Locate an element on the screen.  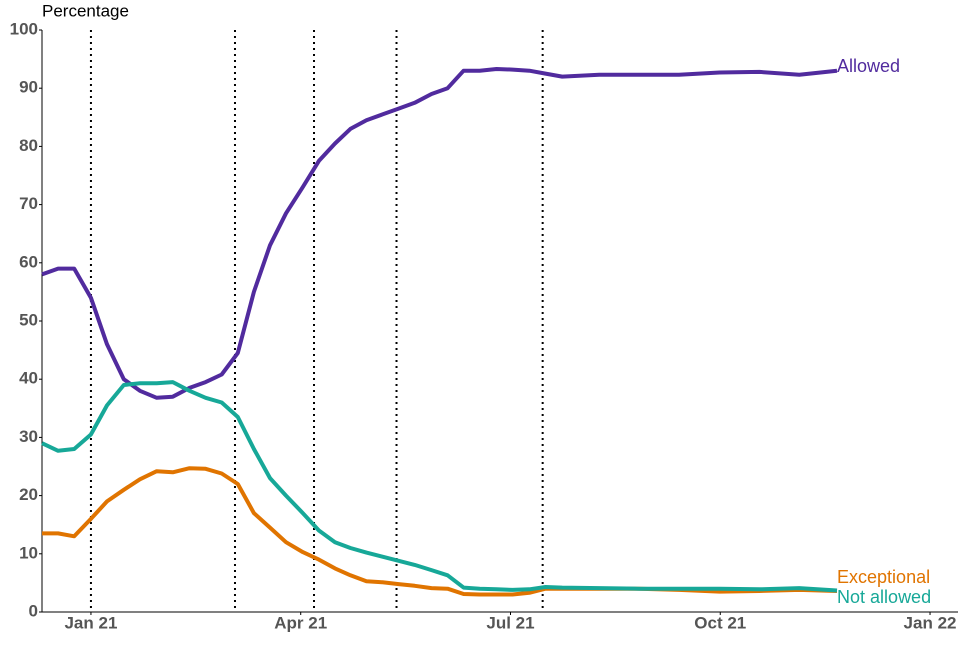
y-tick-label: 30 is located at coordinates (28, 436).